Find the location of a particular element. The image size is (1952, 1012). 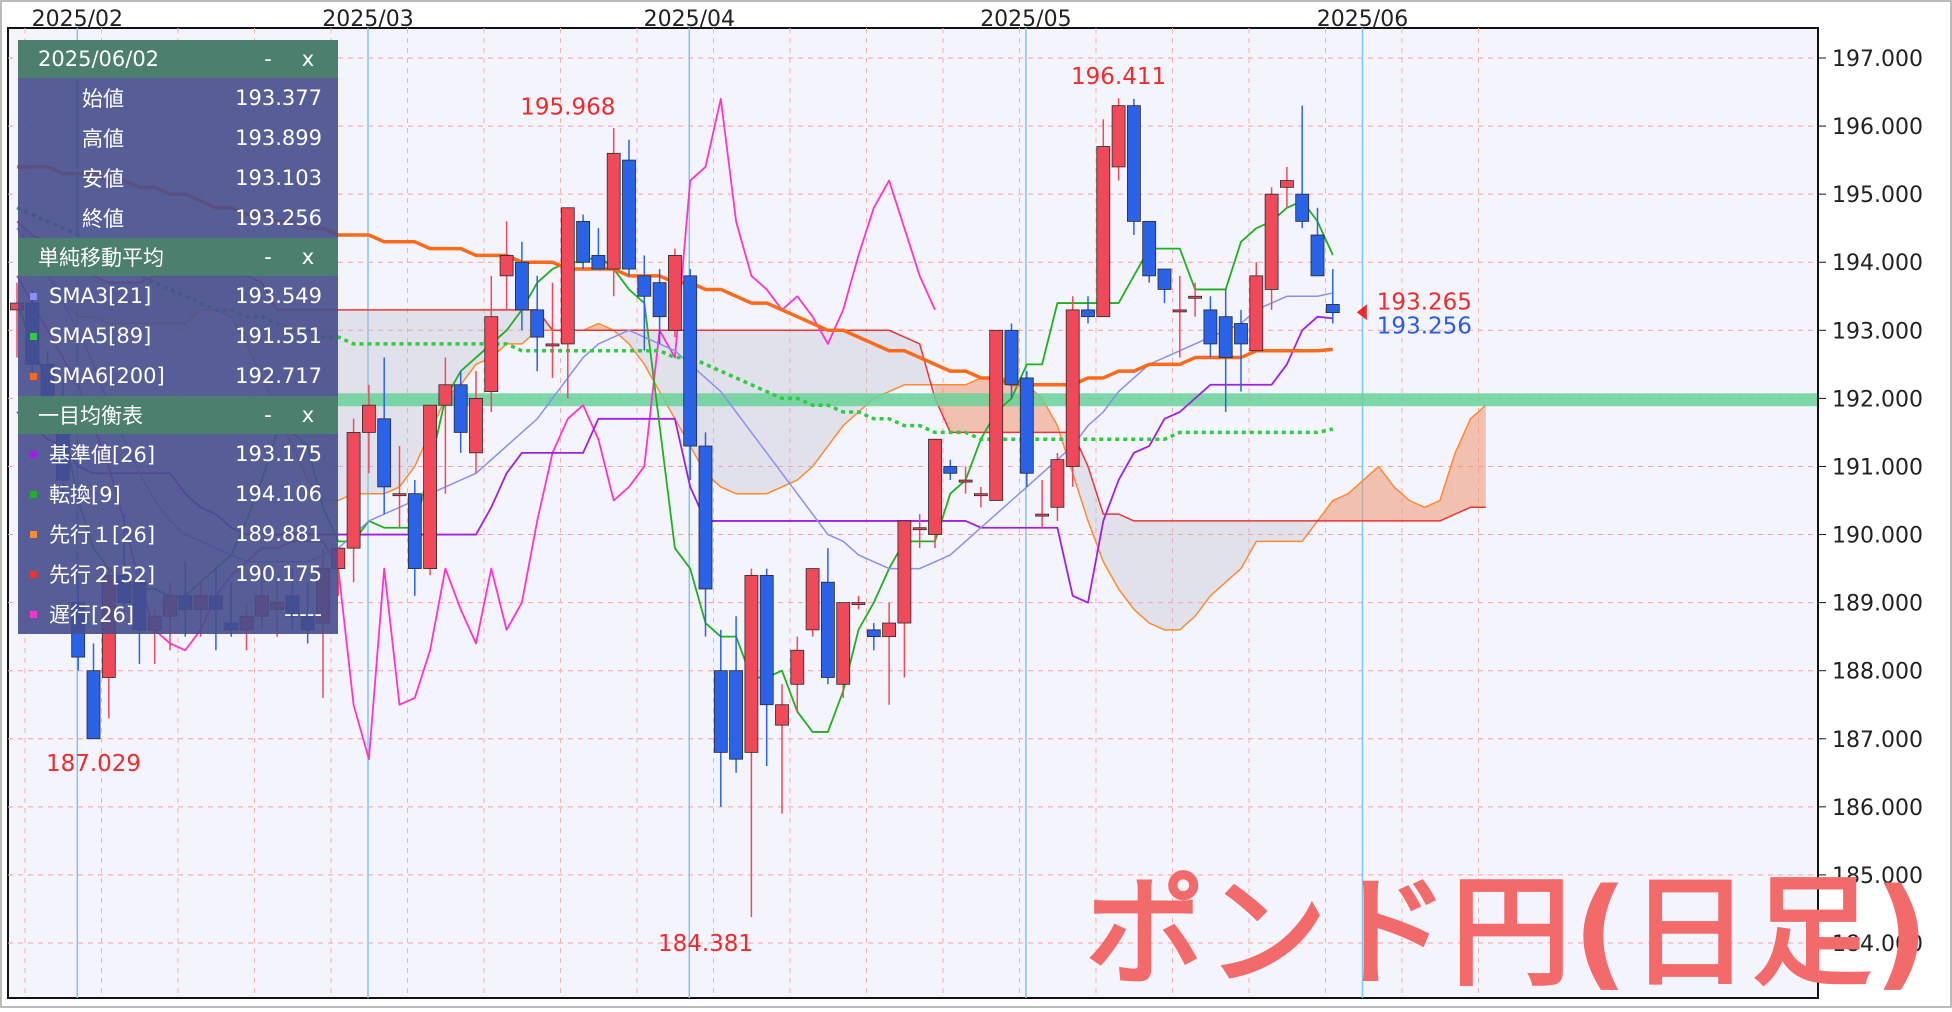

extreme-price-label: 187.029 is located at coordinates (93, 764).